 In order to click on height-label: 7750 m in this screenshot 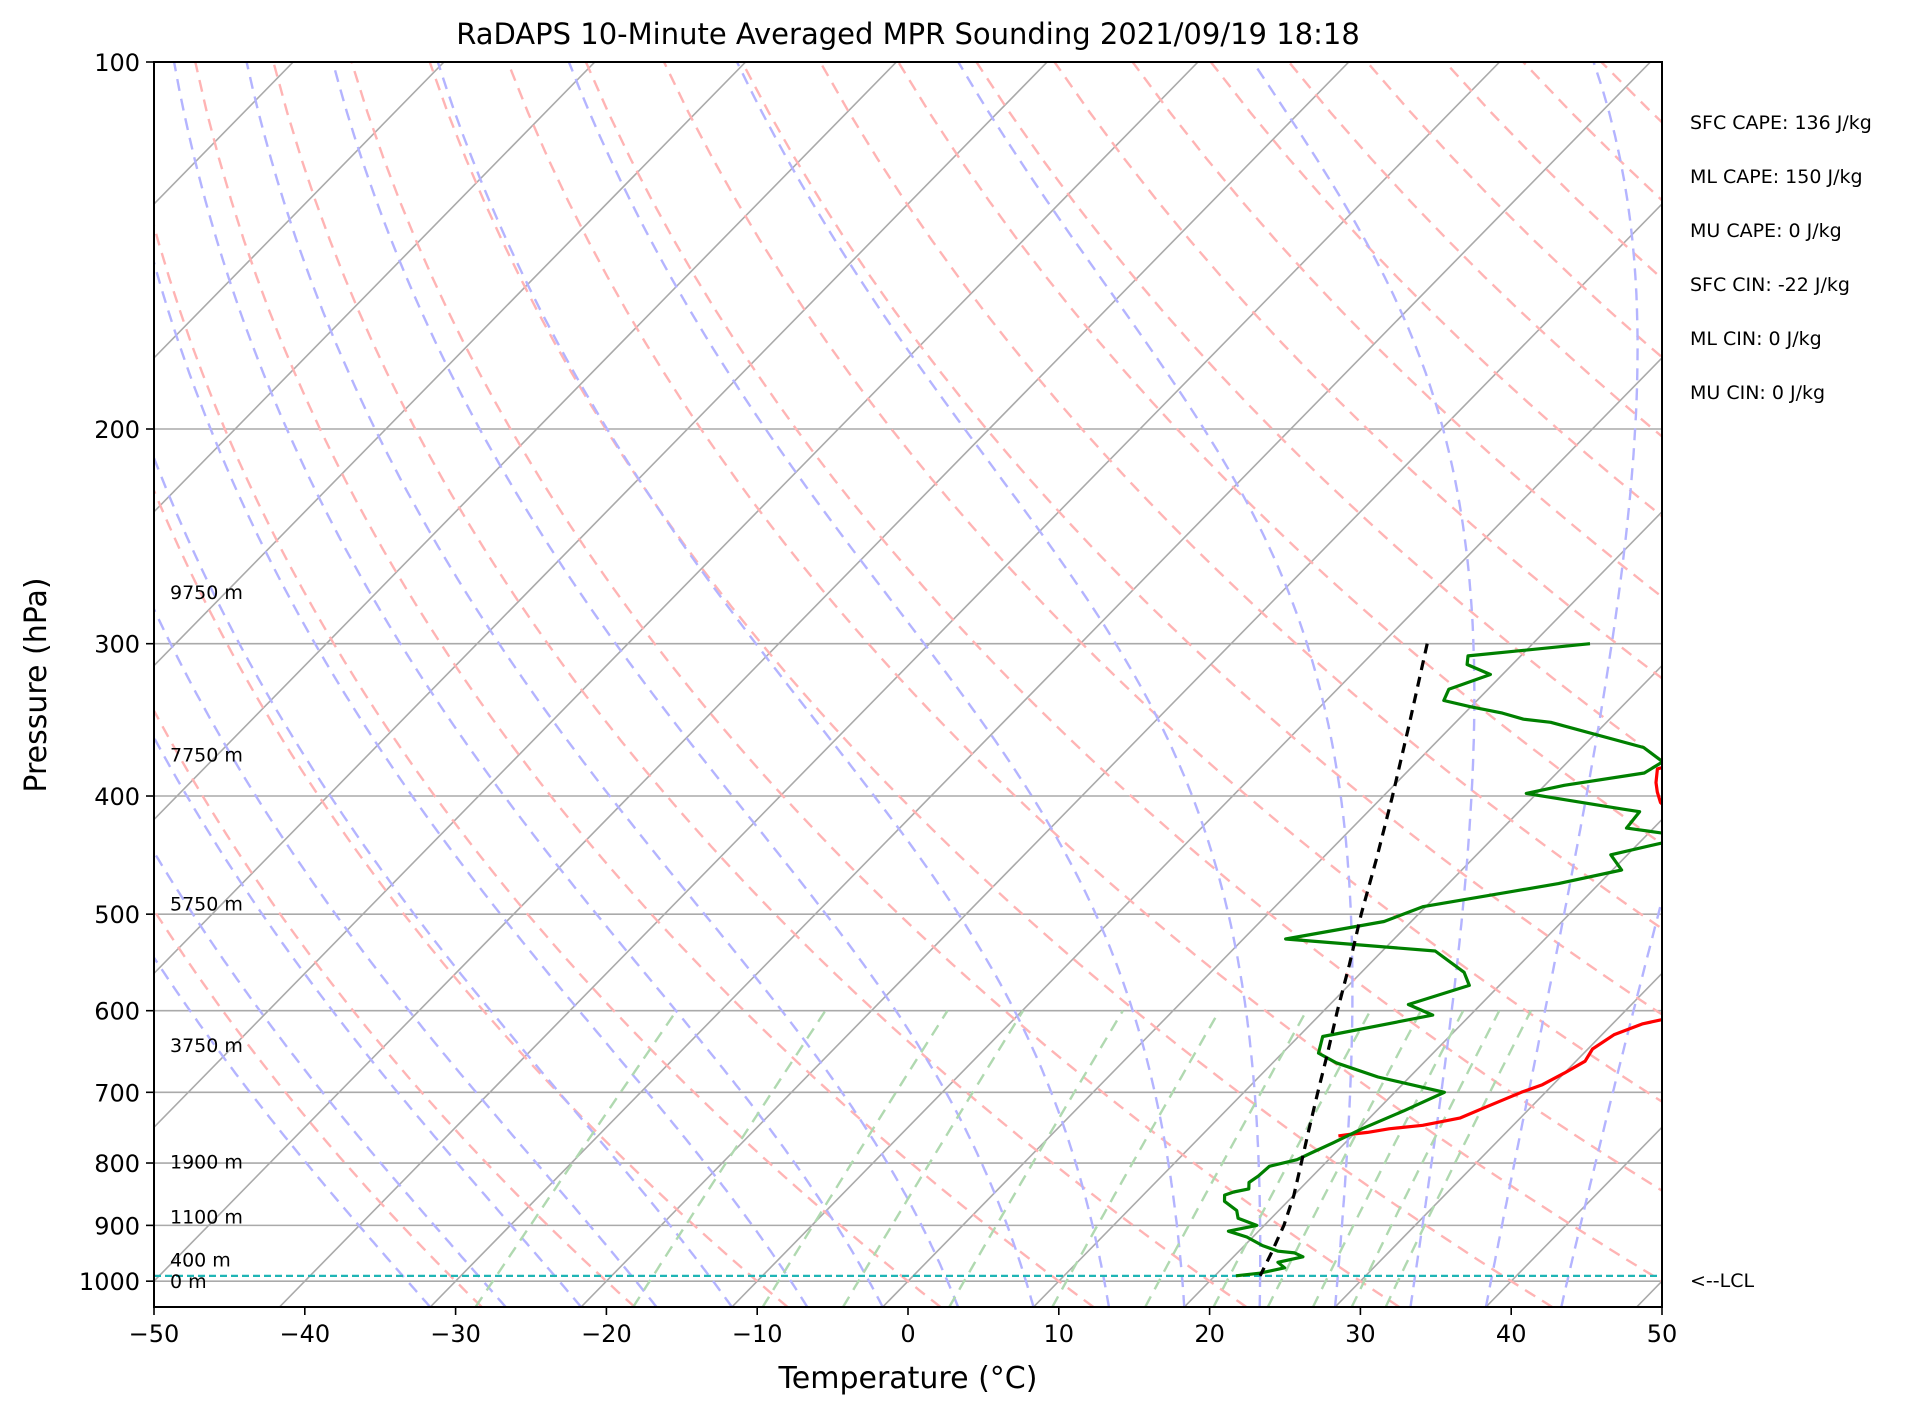, I will do `click(206, 756)`.